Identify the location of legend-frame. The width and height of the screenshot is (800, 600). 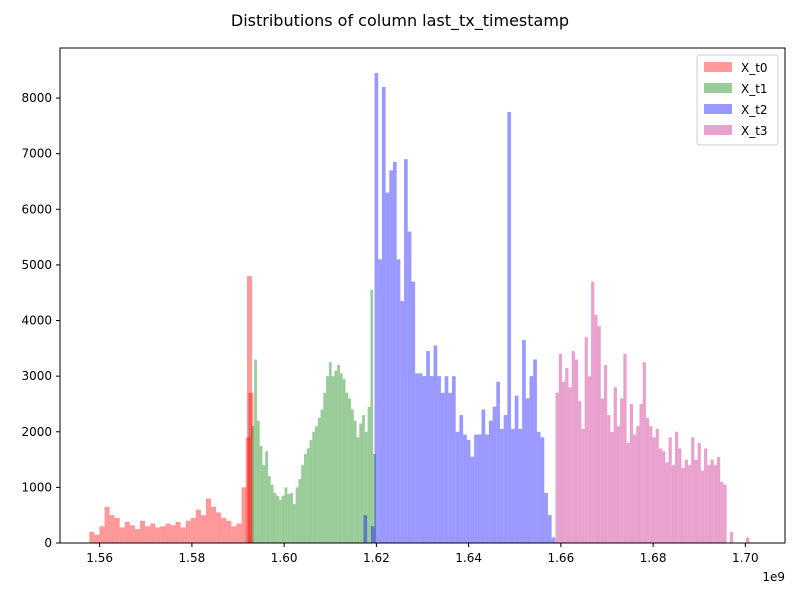
(737, 100).